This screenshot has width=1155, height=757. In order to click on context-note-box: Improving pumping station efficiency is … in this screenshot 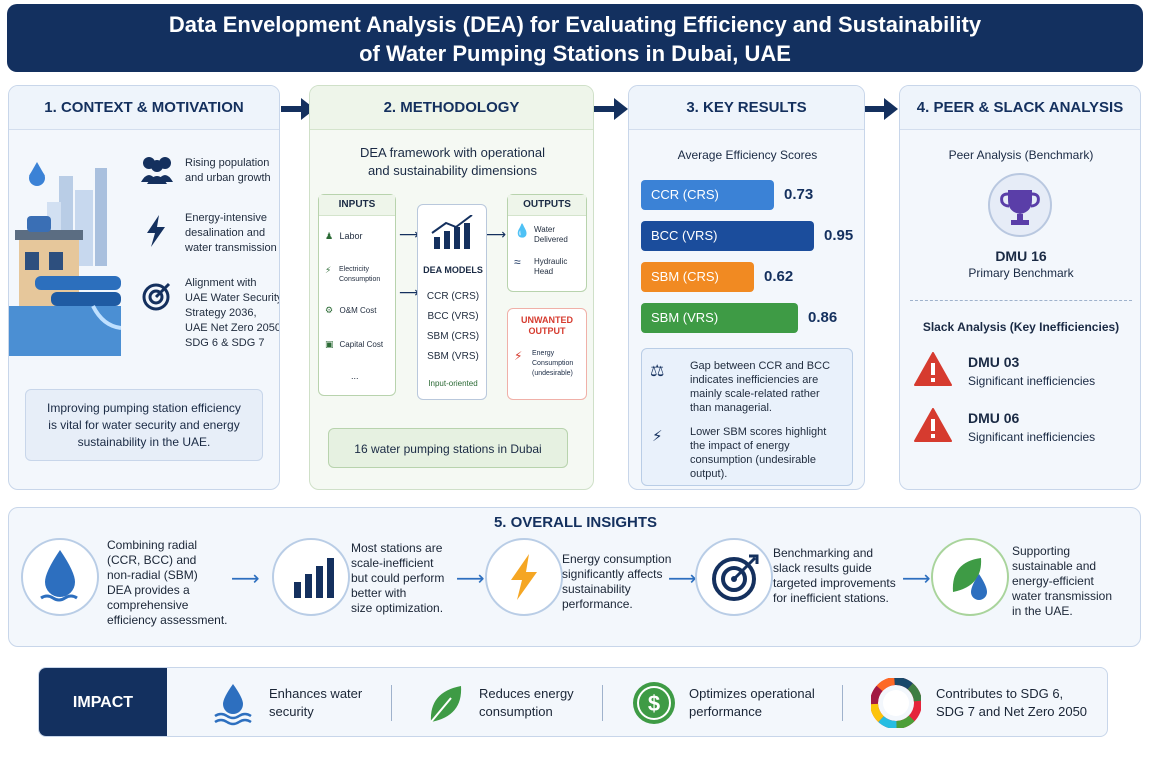, I will do `click(144, 425)`.